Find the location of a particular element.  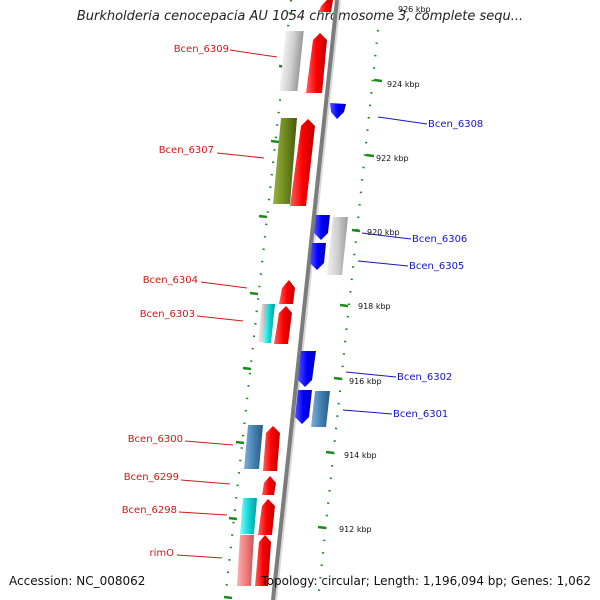

gene-bcen-6298-cyan is located at coordinates (248, 516).